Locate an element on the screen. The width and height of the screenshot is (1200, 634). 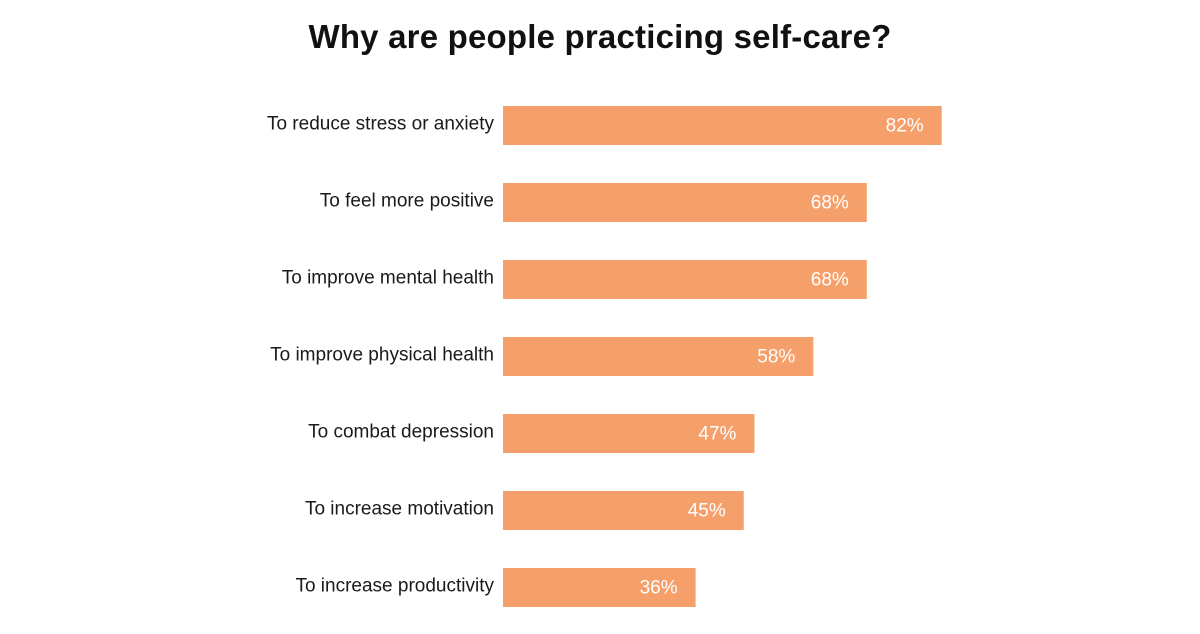
category-label: To feel more positive is located at coordinates (407, 201).